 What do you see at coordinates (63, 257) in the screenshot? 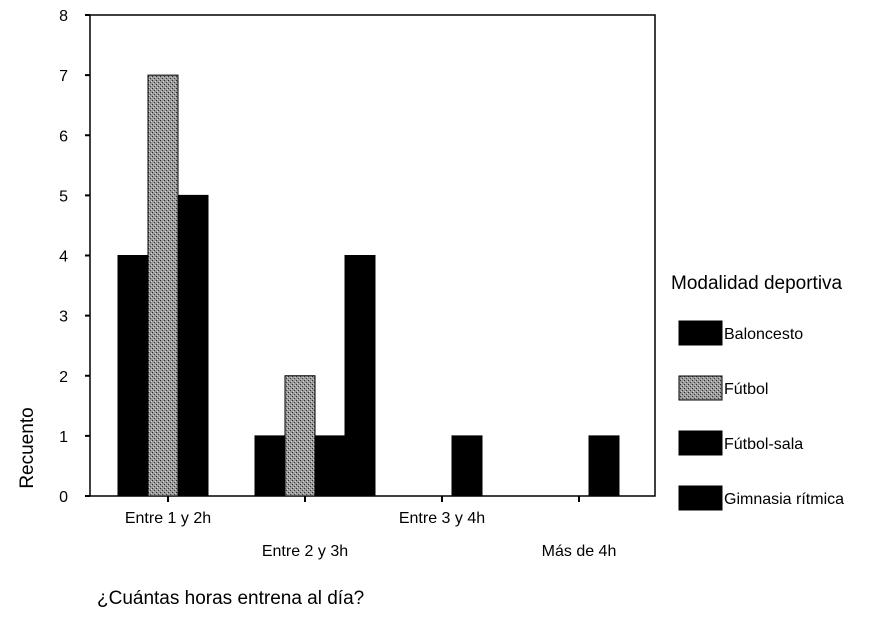
I see `y-tick-label: 4` at bounding box center [63, 257].